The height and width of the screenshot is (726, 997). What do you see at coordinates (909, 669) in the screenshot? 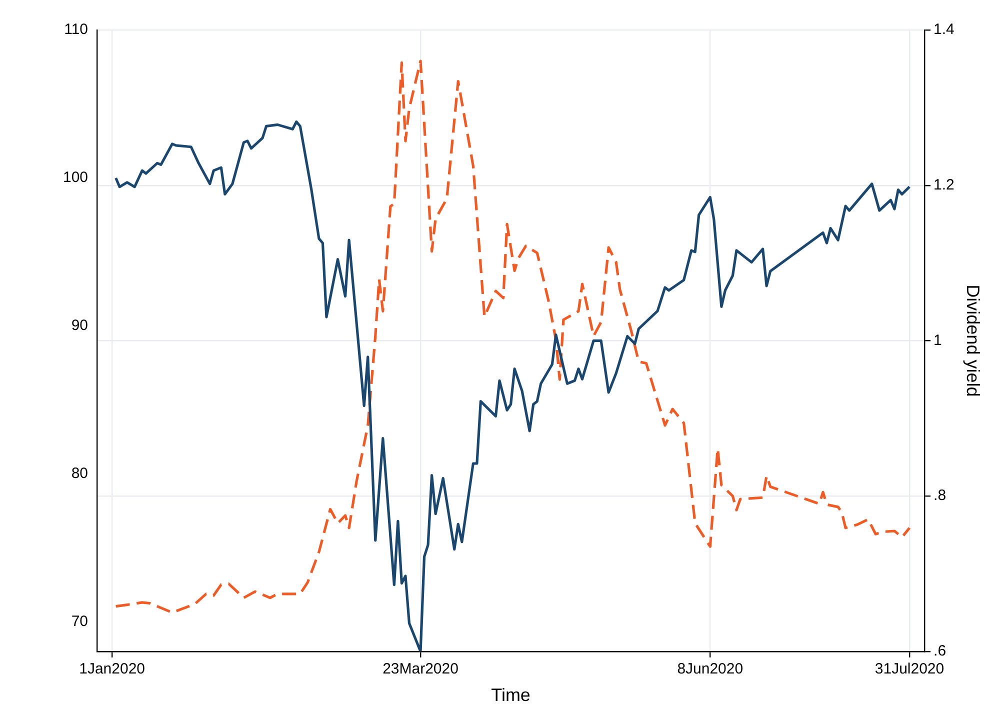
I see `x-tick-label: 31Jul2020` at bounding box center [909, 669].